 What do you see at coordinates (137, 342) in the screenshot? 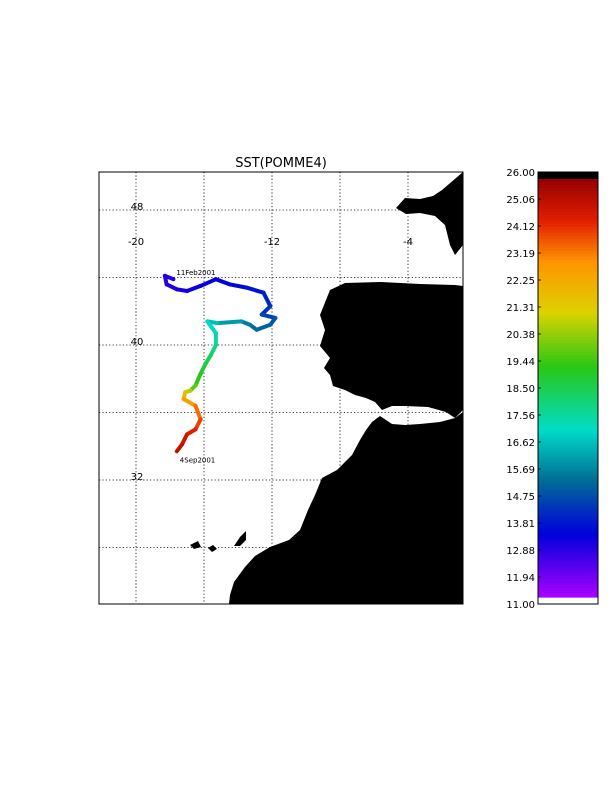
I see `lat-tick-label: 40` at bounding box center [137, 342].